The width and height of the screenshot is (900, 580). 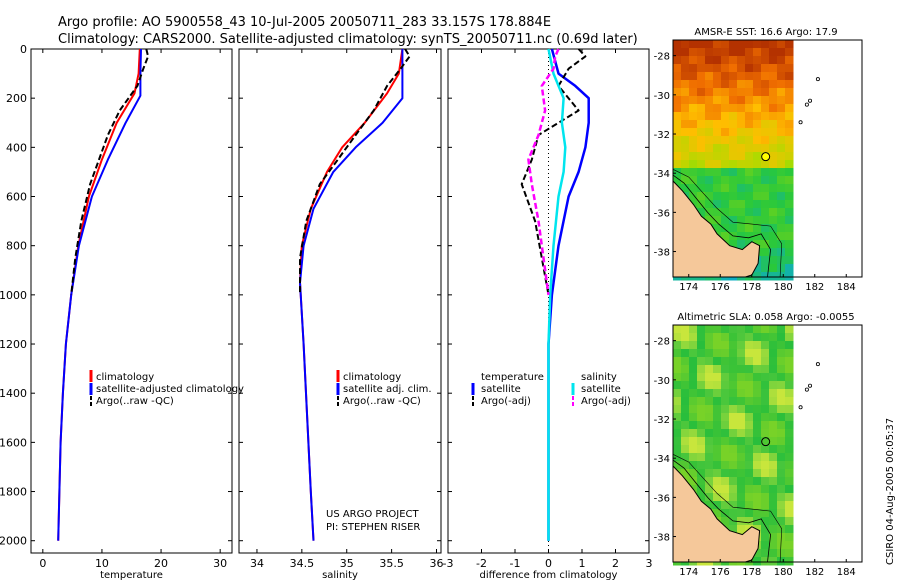 I want to click on y-tick-label: 400, so click(x=16, y=147).